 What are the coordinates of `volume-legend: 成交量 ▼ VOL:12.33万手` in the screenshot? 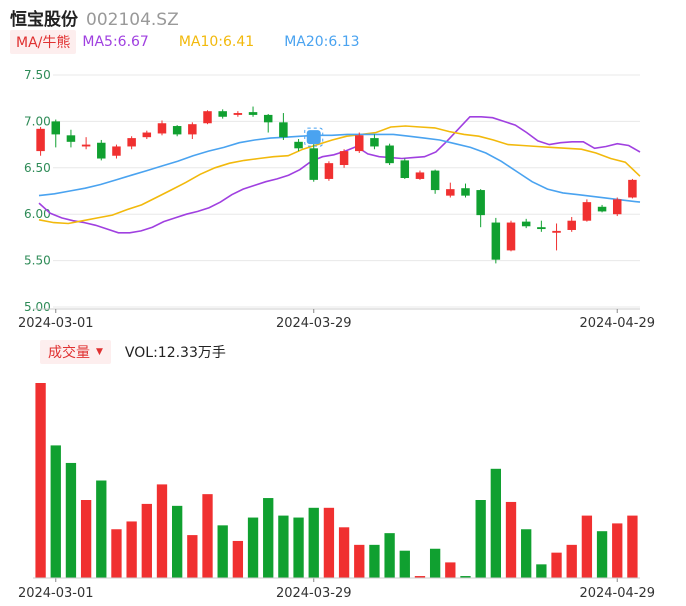 It's located at (133, 352).